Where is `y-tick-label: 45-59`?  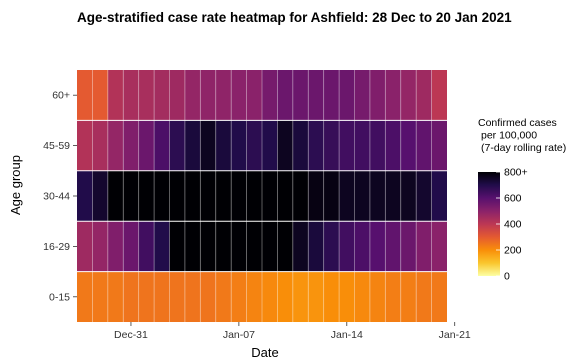 y-tick-label: 45-59 is located at coordinates (56, 146).